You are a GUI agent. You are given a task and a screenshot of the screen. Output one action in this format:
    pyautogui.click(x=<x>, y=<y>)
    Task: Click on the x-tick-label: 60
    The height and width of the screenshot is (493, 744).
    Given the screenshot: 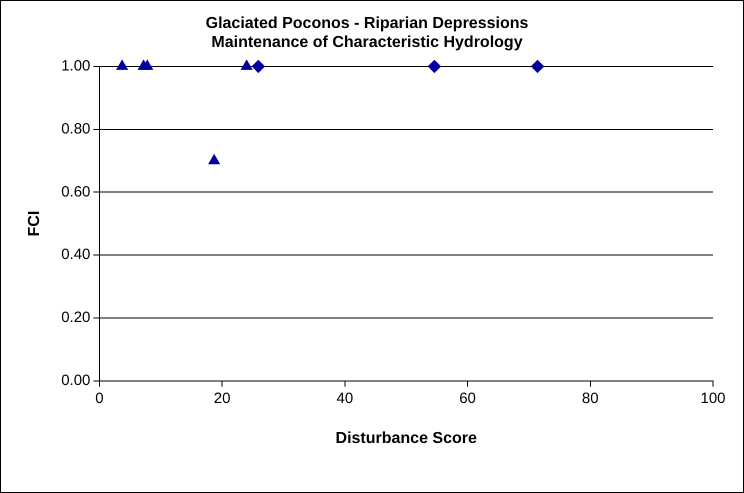 What is the action you would take?
    pyautogui.click(x=467, y=398)
    